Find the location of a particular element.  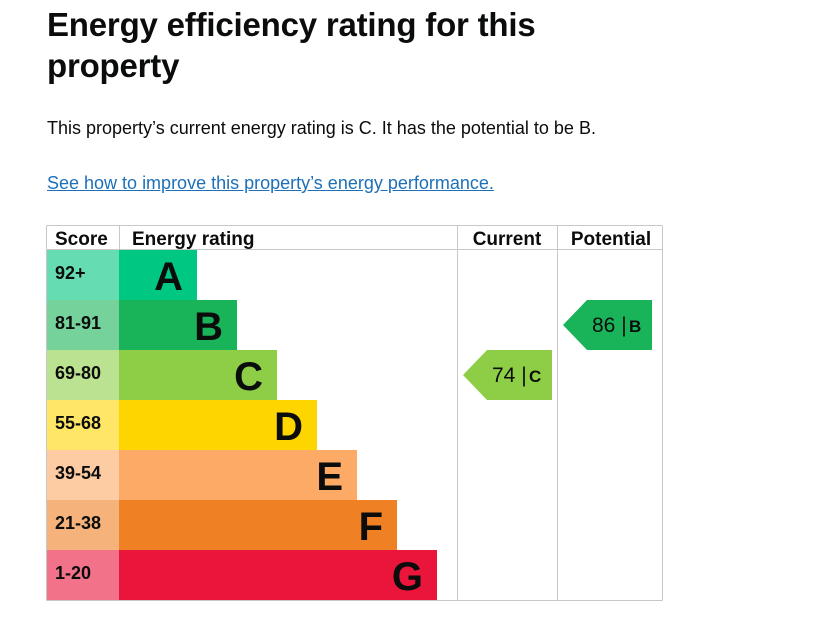

rating-bar-f is located at coordinates (258, 525).